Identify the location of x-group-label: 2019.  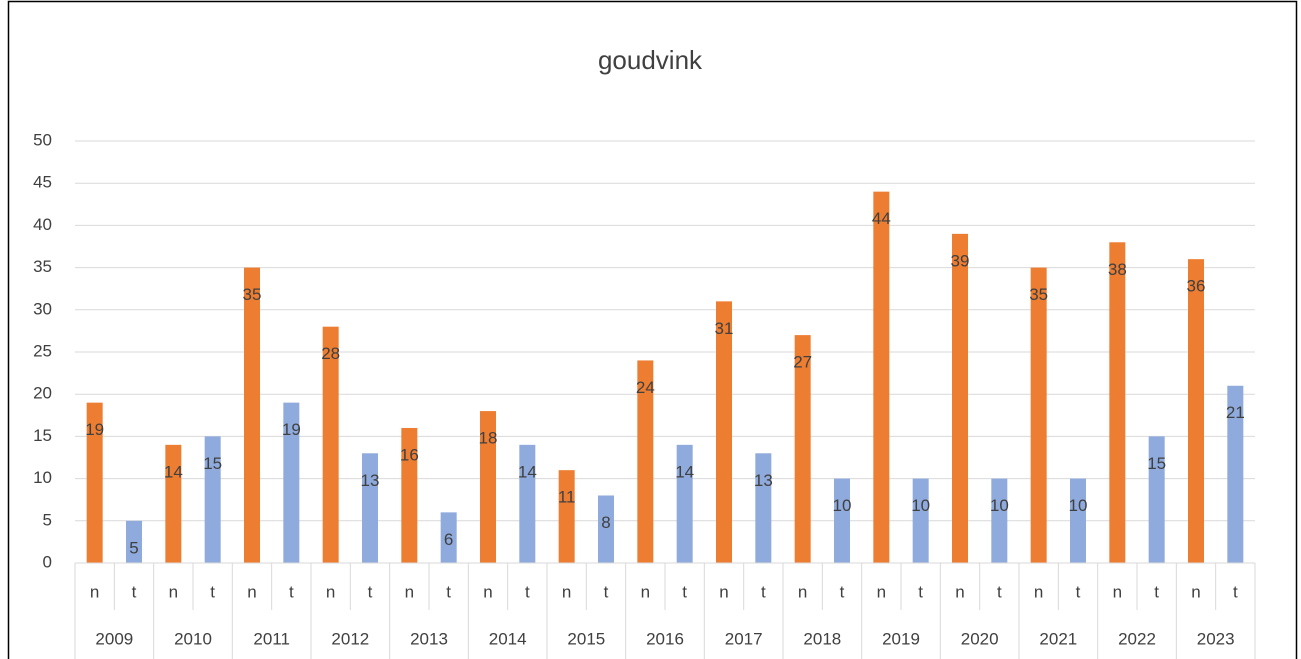
(901, 638).